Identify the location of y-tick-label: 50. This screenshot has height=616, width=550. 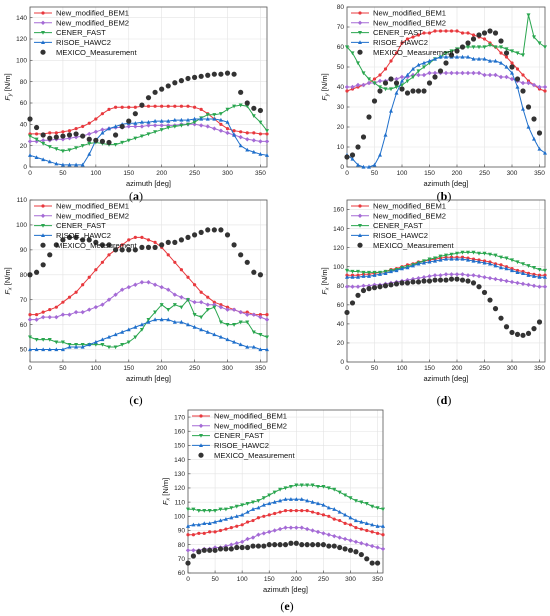
(24, 350).